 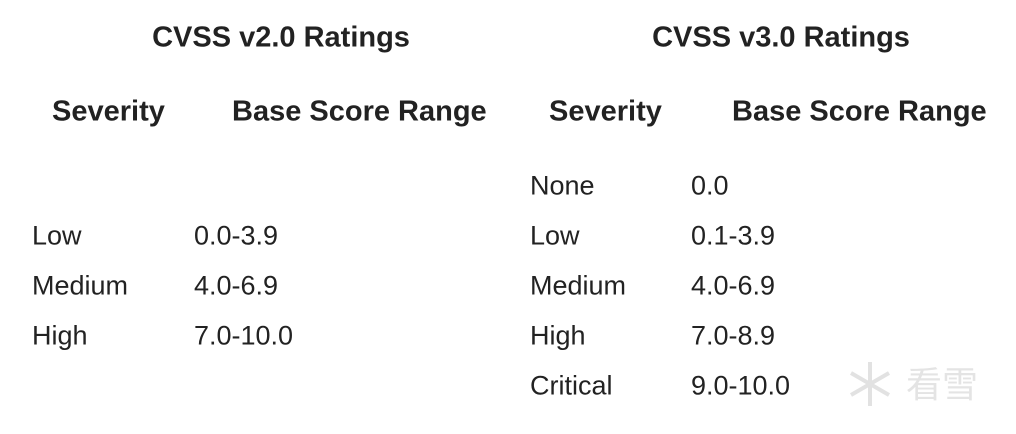 I want to click on table-cell: 0.0, so click(x=710, y=185).